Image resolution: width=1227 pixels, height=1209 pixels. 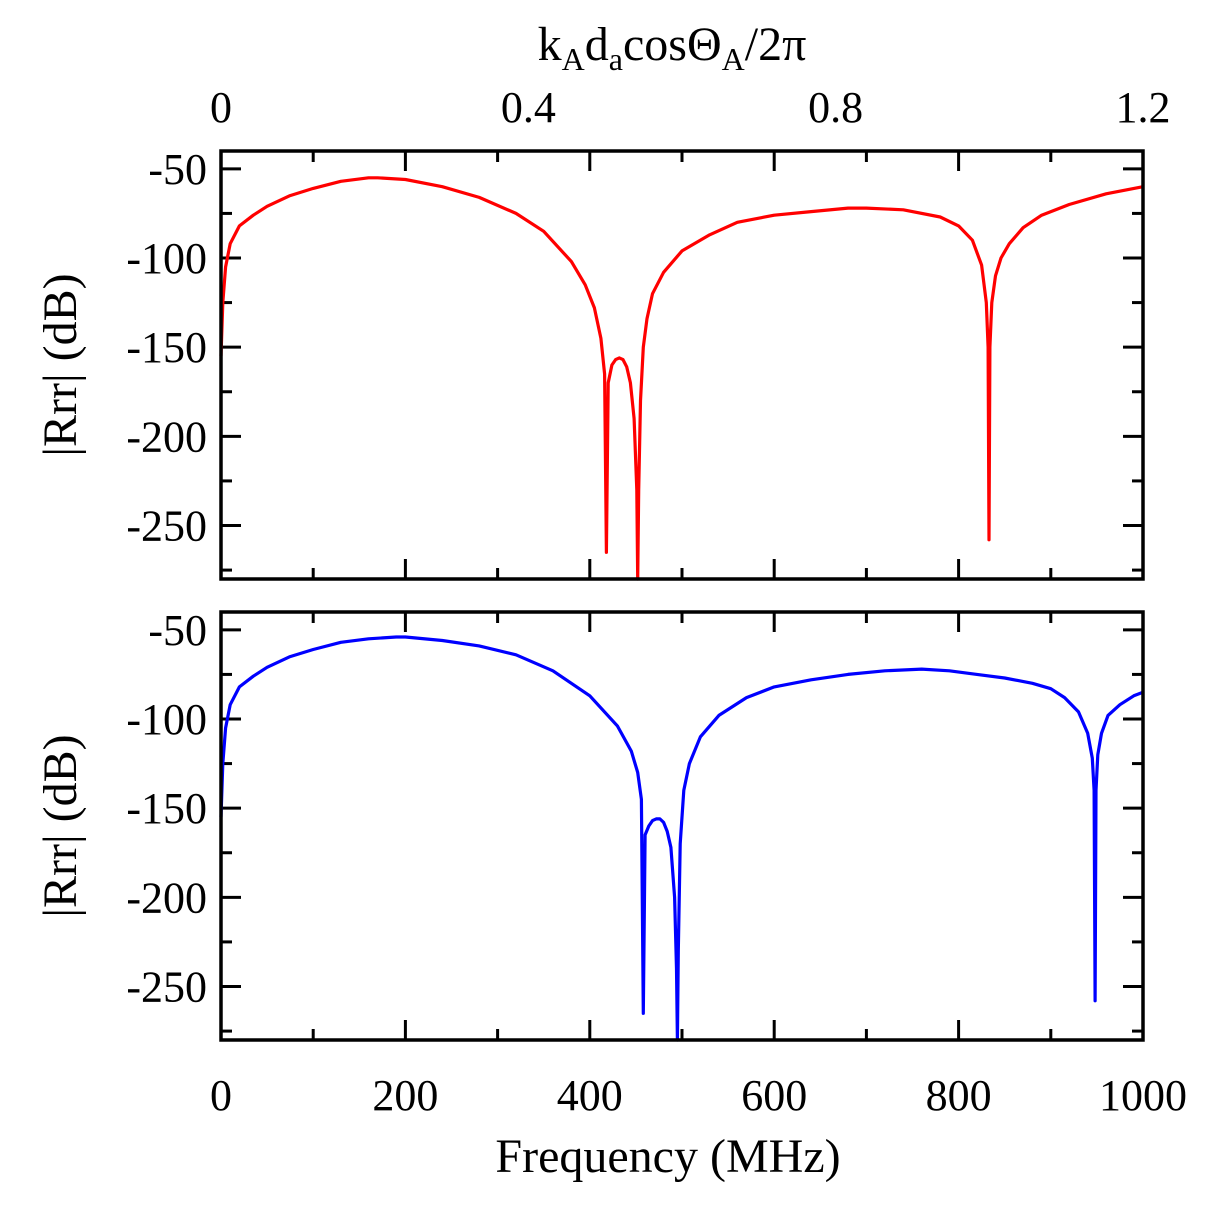 What do you see at coordinates (698, 1095) in the screenshot?
I see `bottom-x-tick-labels: 0 200 400 600 800 1000` at bounding box center [698, 1095].